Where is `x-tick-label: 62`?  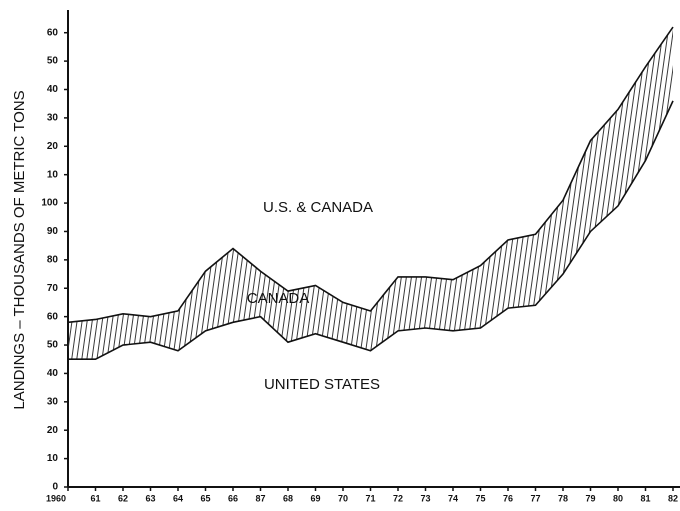 x-tick-label: 62 is located at coordinates (123, 498).